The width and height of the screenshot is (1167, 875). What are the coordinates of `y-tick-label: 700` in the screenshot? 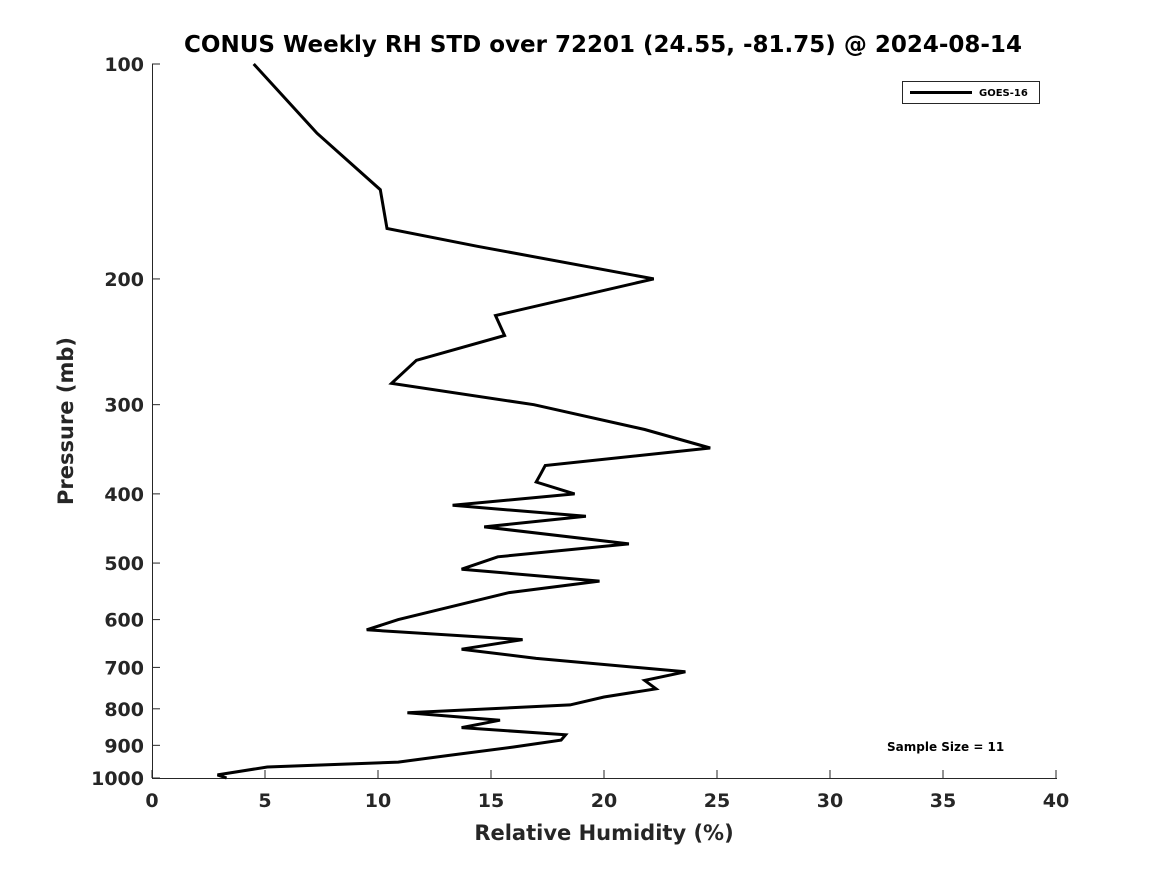 It's located at (124, 668).